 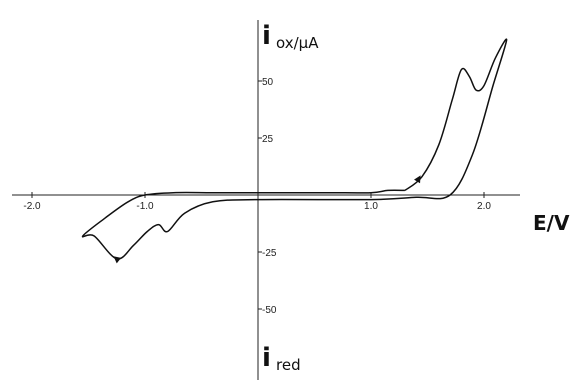 What do you see at coordinates (266, 358) in the screenshot?
I see `y-label-main-red: i` at bounding box center [266, 358].